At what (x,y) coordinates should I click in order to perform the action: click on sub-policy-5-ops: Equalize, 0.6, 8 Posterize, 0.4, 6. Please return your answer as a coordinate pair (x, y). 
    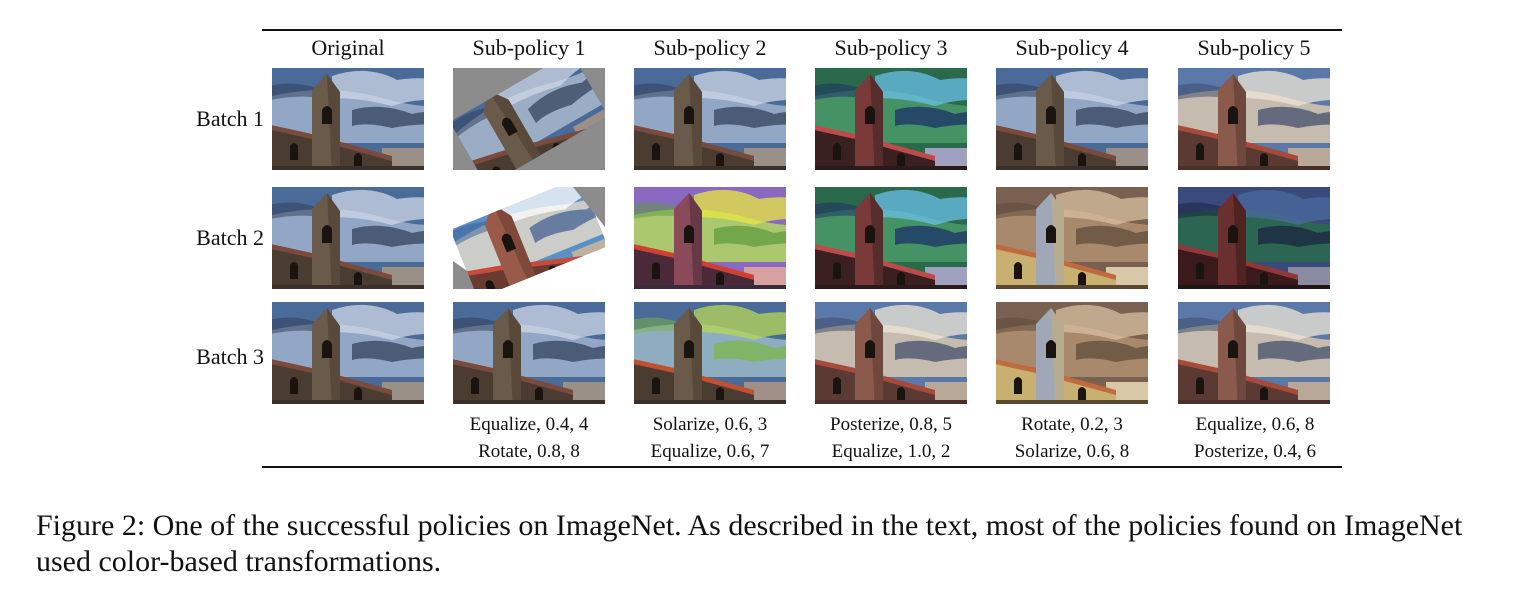
    Looking at the image, I should click on (1255, 438).